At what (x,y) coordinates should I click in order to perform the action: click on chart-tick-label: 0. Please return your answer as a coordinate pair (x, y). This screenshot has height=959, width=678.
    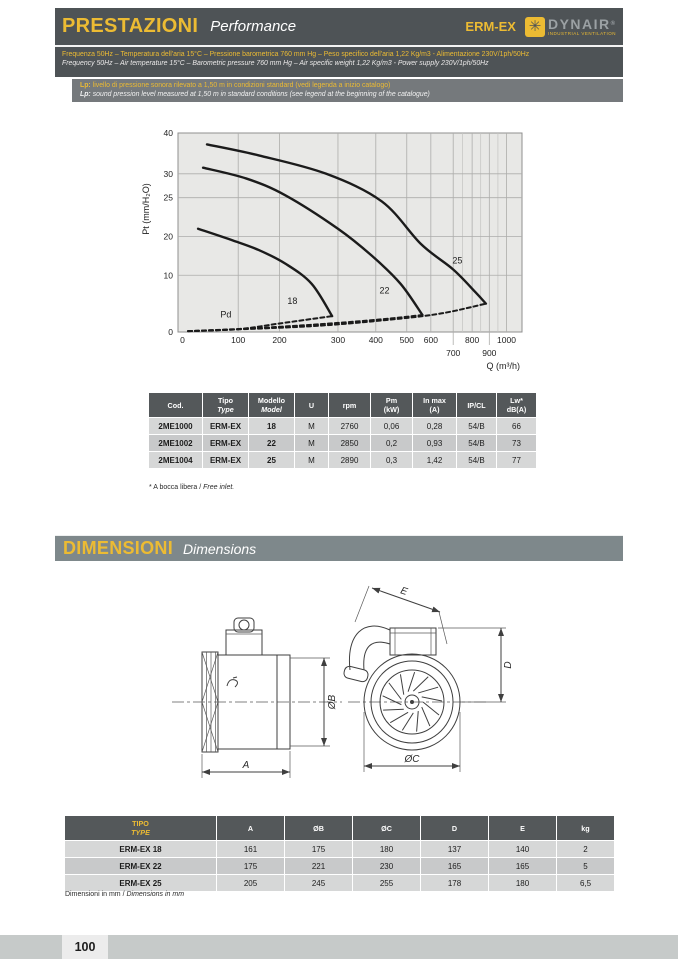
    Looking at the image, I should click on (170, 332).